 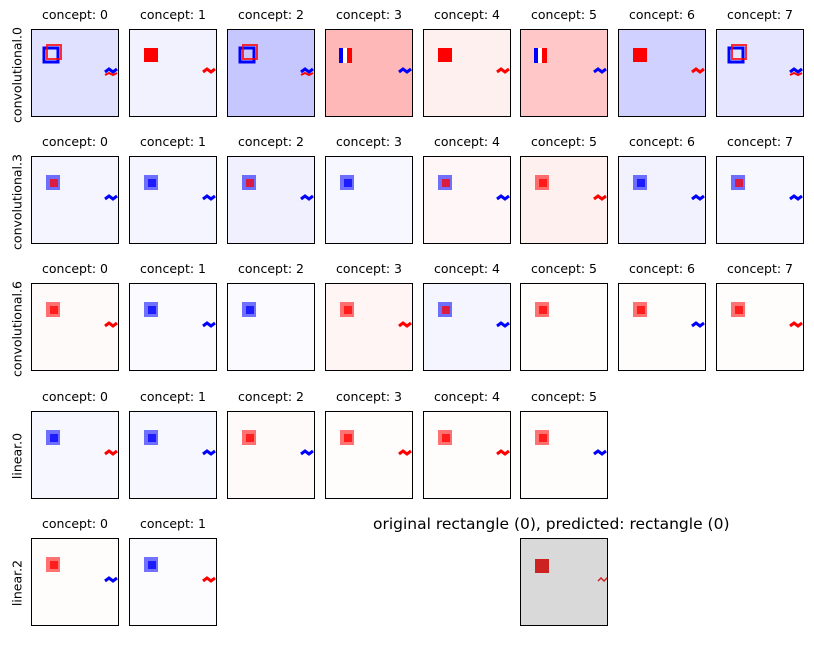 What do you see at coordinates (307, 72) in the screenshot?
I see `activation-small-mixed` at bounding box center [307, 72].